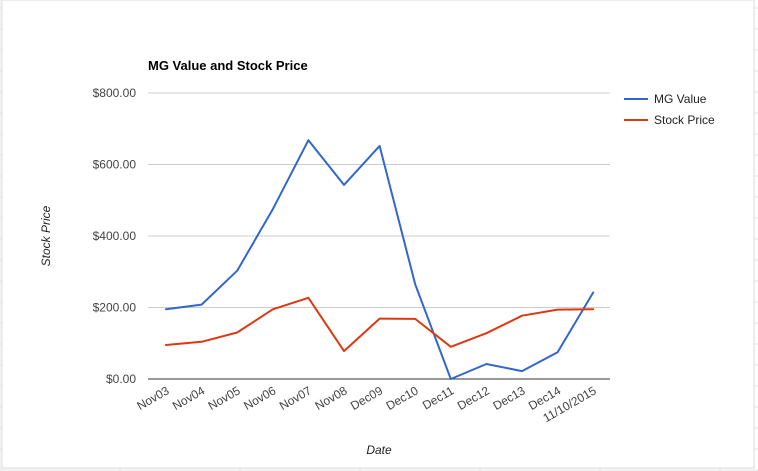 This screenshot has width=758, height=471. What do you see at coordinates (46, 235) in the screenshot?
I see `y-axis-title: Stock Price` at bounding box center [46, 235].